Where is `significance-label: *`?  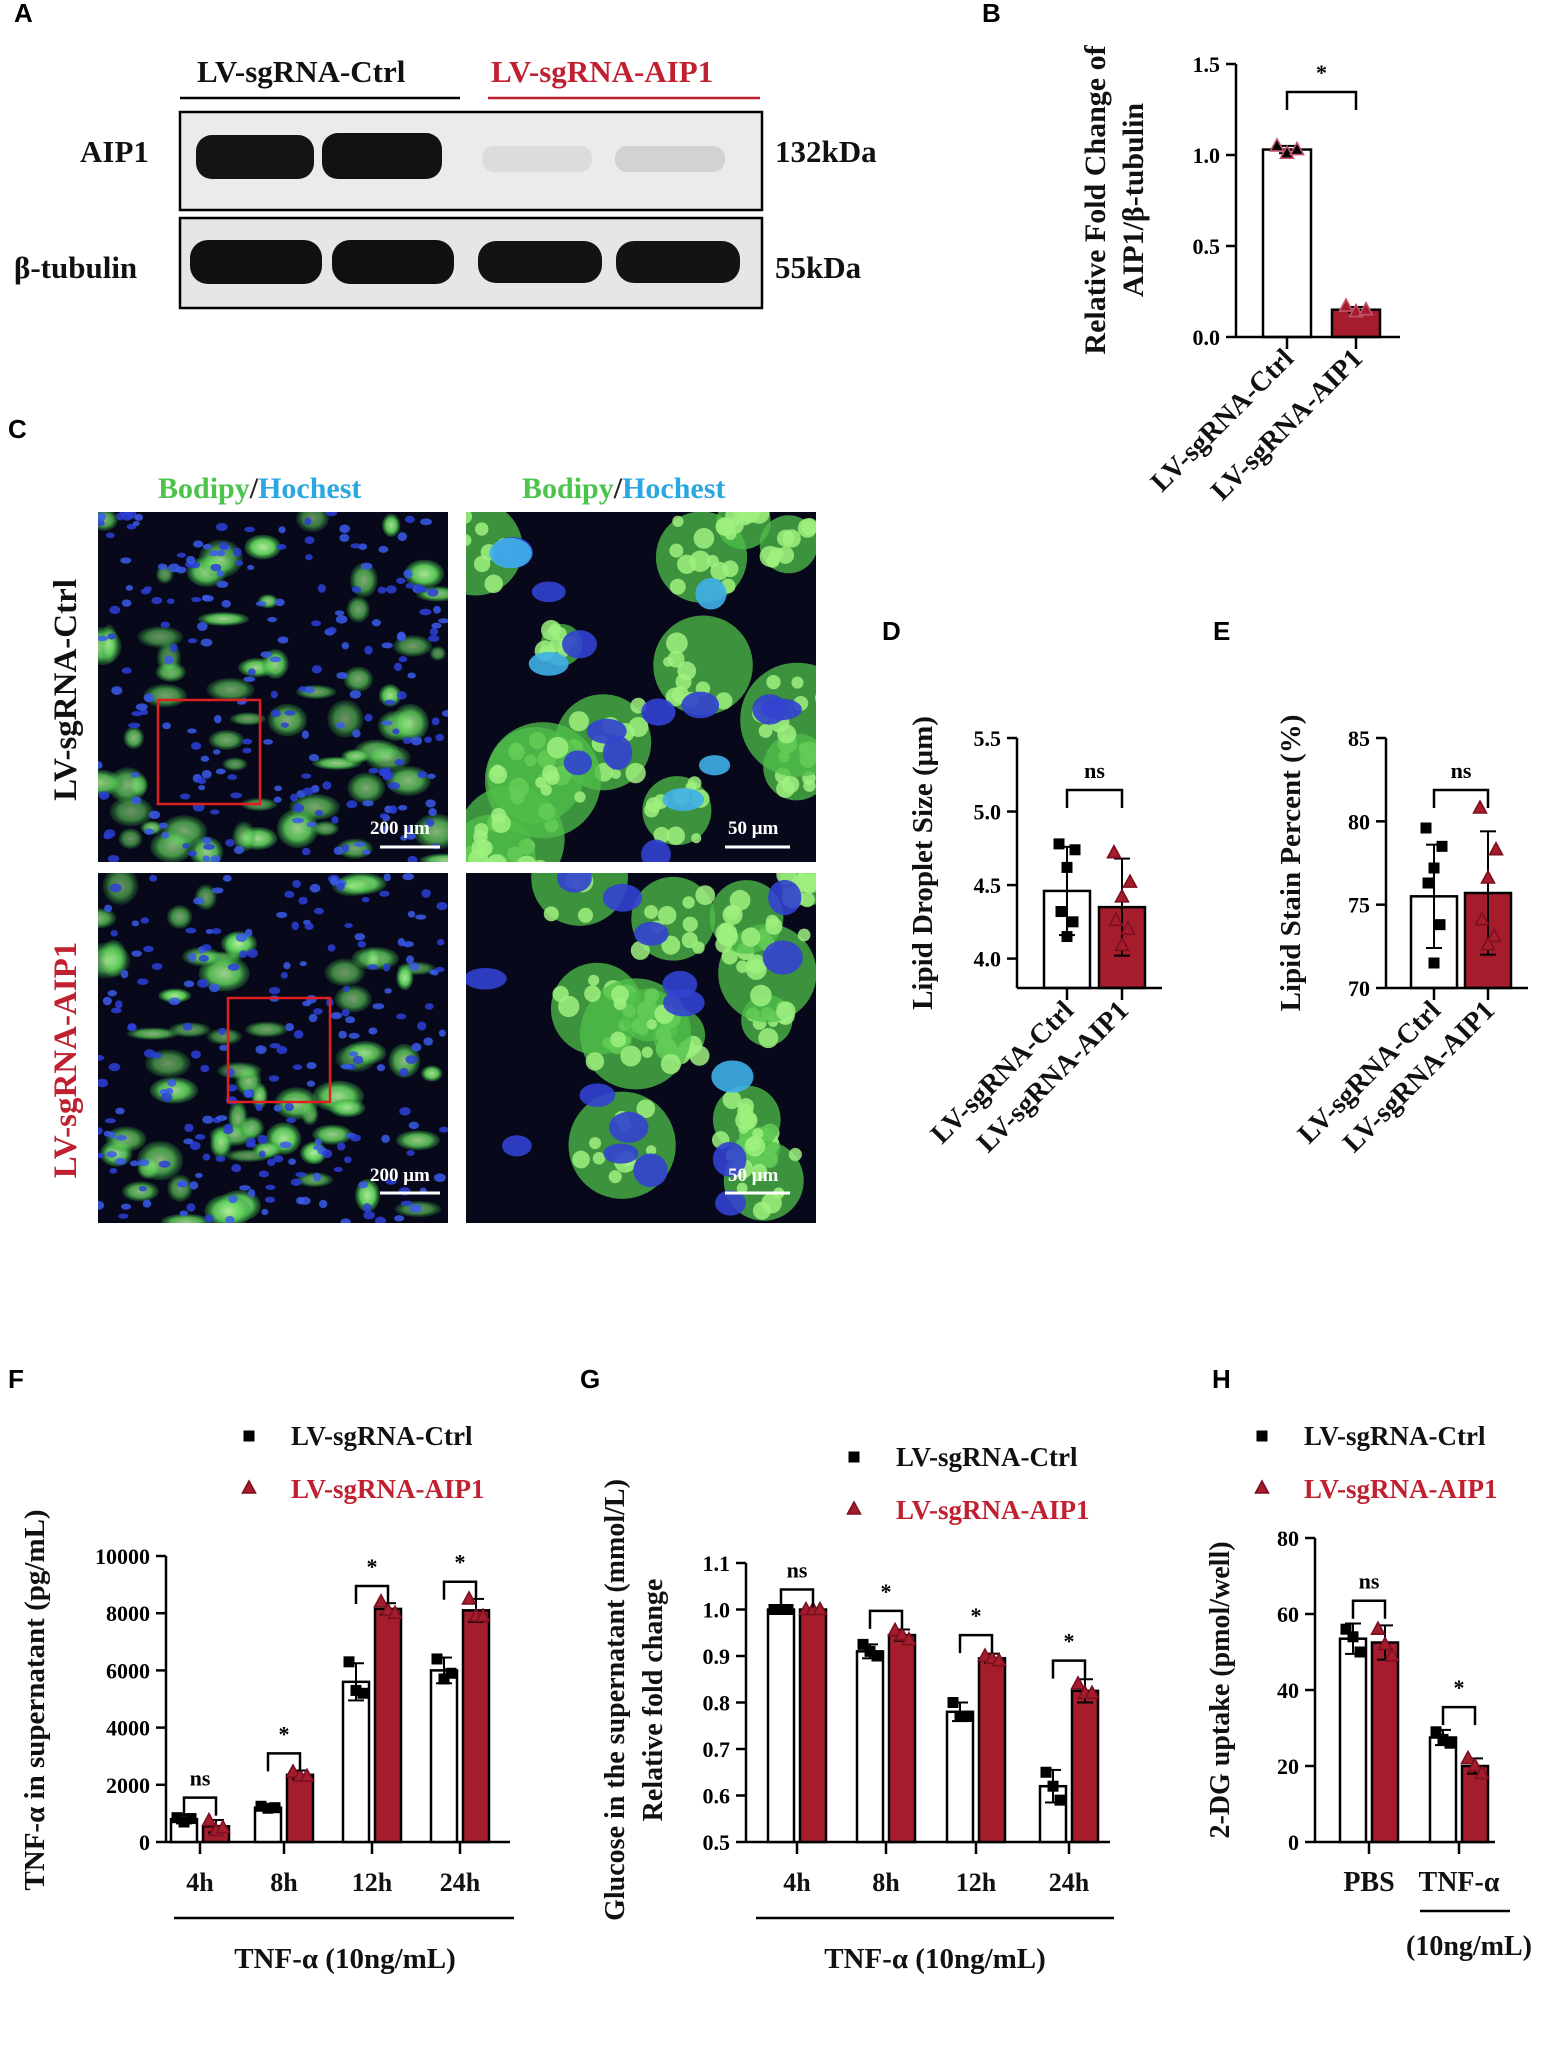 significance-label: * is located at coordinates (976, 1615).